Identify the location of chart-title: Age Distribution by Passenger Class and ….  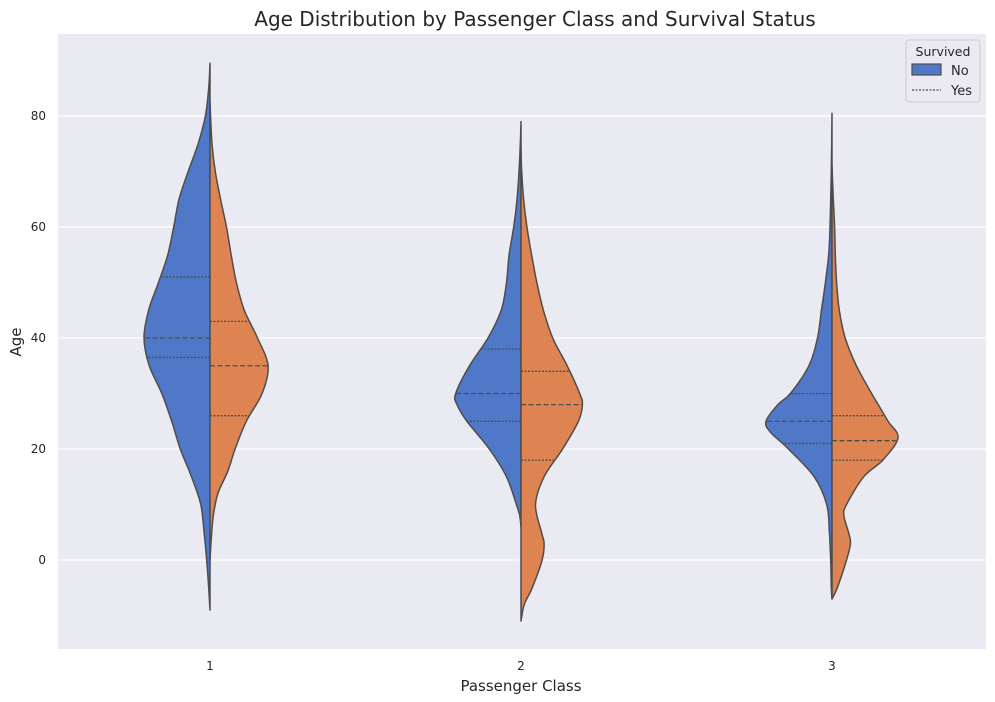
(534, 19).